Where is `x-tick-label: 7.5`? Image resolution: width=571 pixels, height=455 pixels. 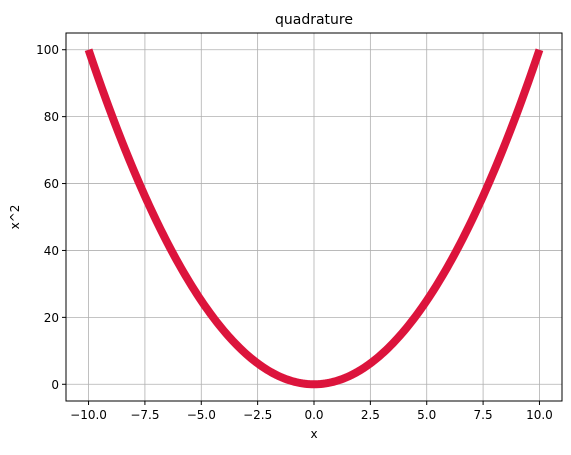
x-tick-label: 7.5 is located at coordinates (483, 415).